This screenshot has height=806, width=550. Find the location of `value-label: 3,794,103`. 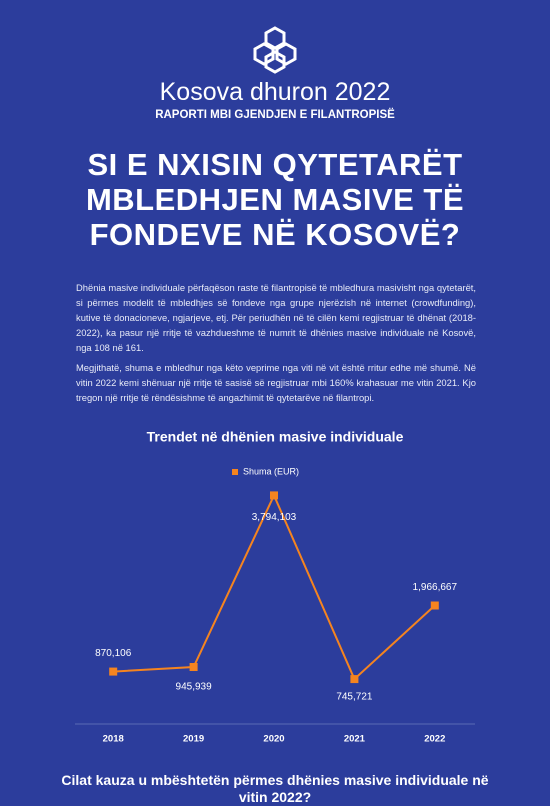

value-label: 3,794,103 is located at coordinates (274, 517).